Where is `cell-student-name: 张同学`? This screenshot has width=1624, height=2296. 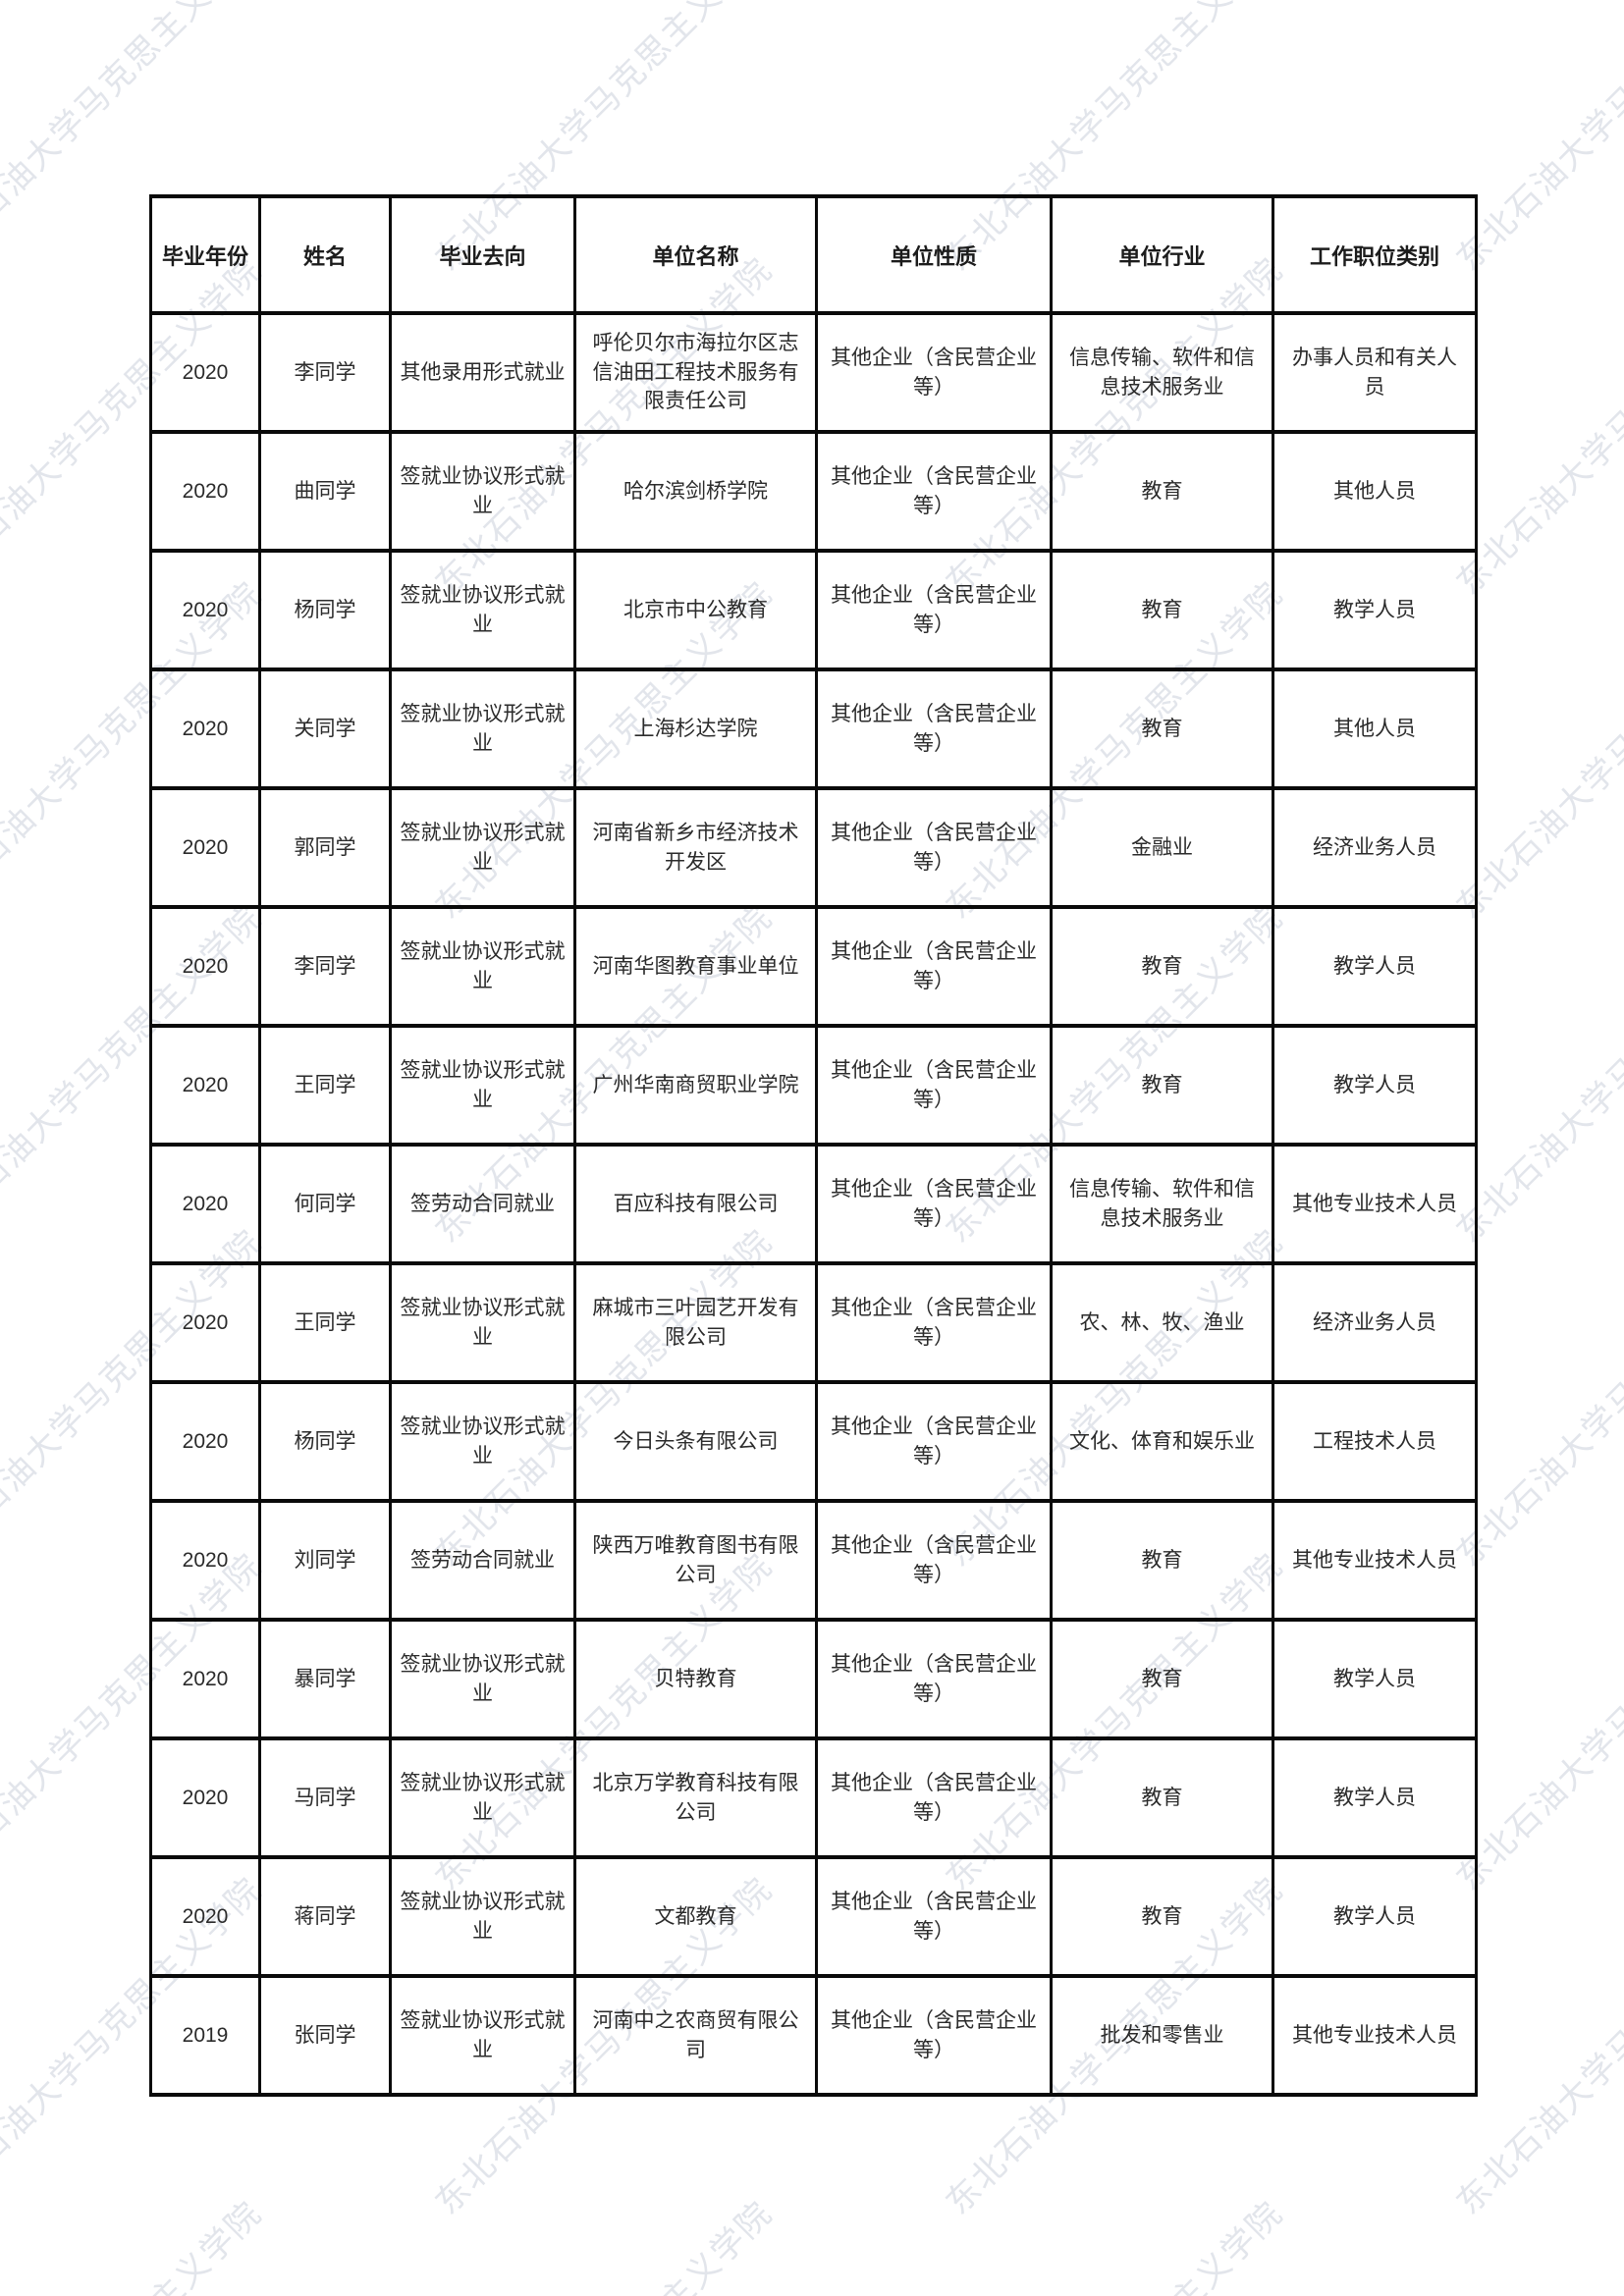 cell-student-name: 张同学 is located at coordinates (325, 2036).